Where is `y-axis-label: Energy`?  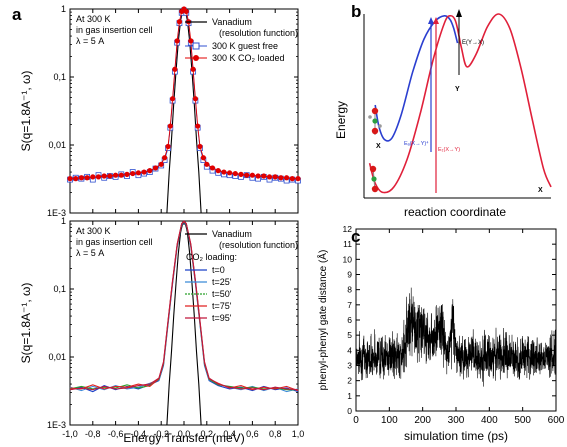
y-axis-label: Energy is located at coordinates (341, 120).